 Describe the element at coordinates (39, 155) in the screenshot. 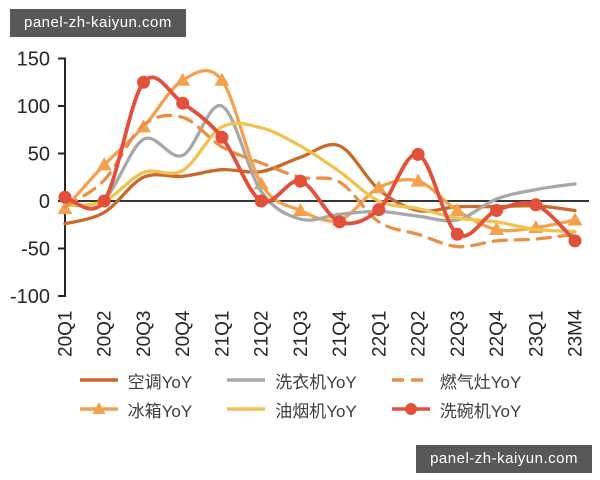

I see `y-axis-tick-label: 50` at that location.